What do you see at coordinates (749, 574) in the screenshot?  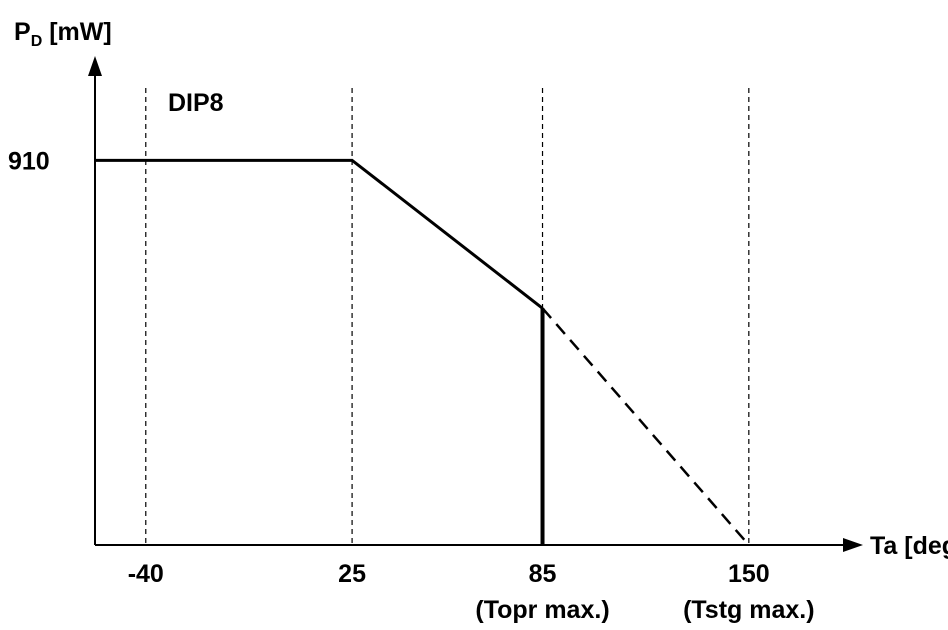 I see `x-tick-label: 150` at bounding box center [749, 574].